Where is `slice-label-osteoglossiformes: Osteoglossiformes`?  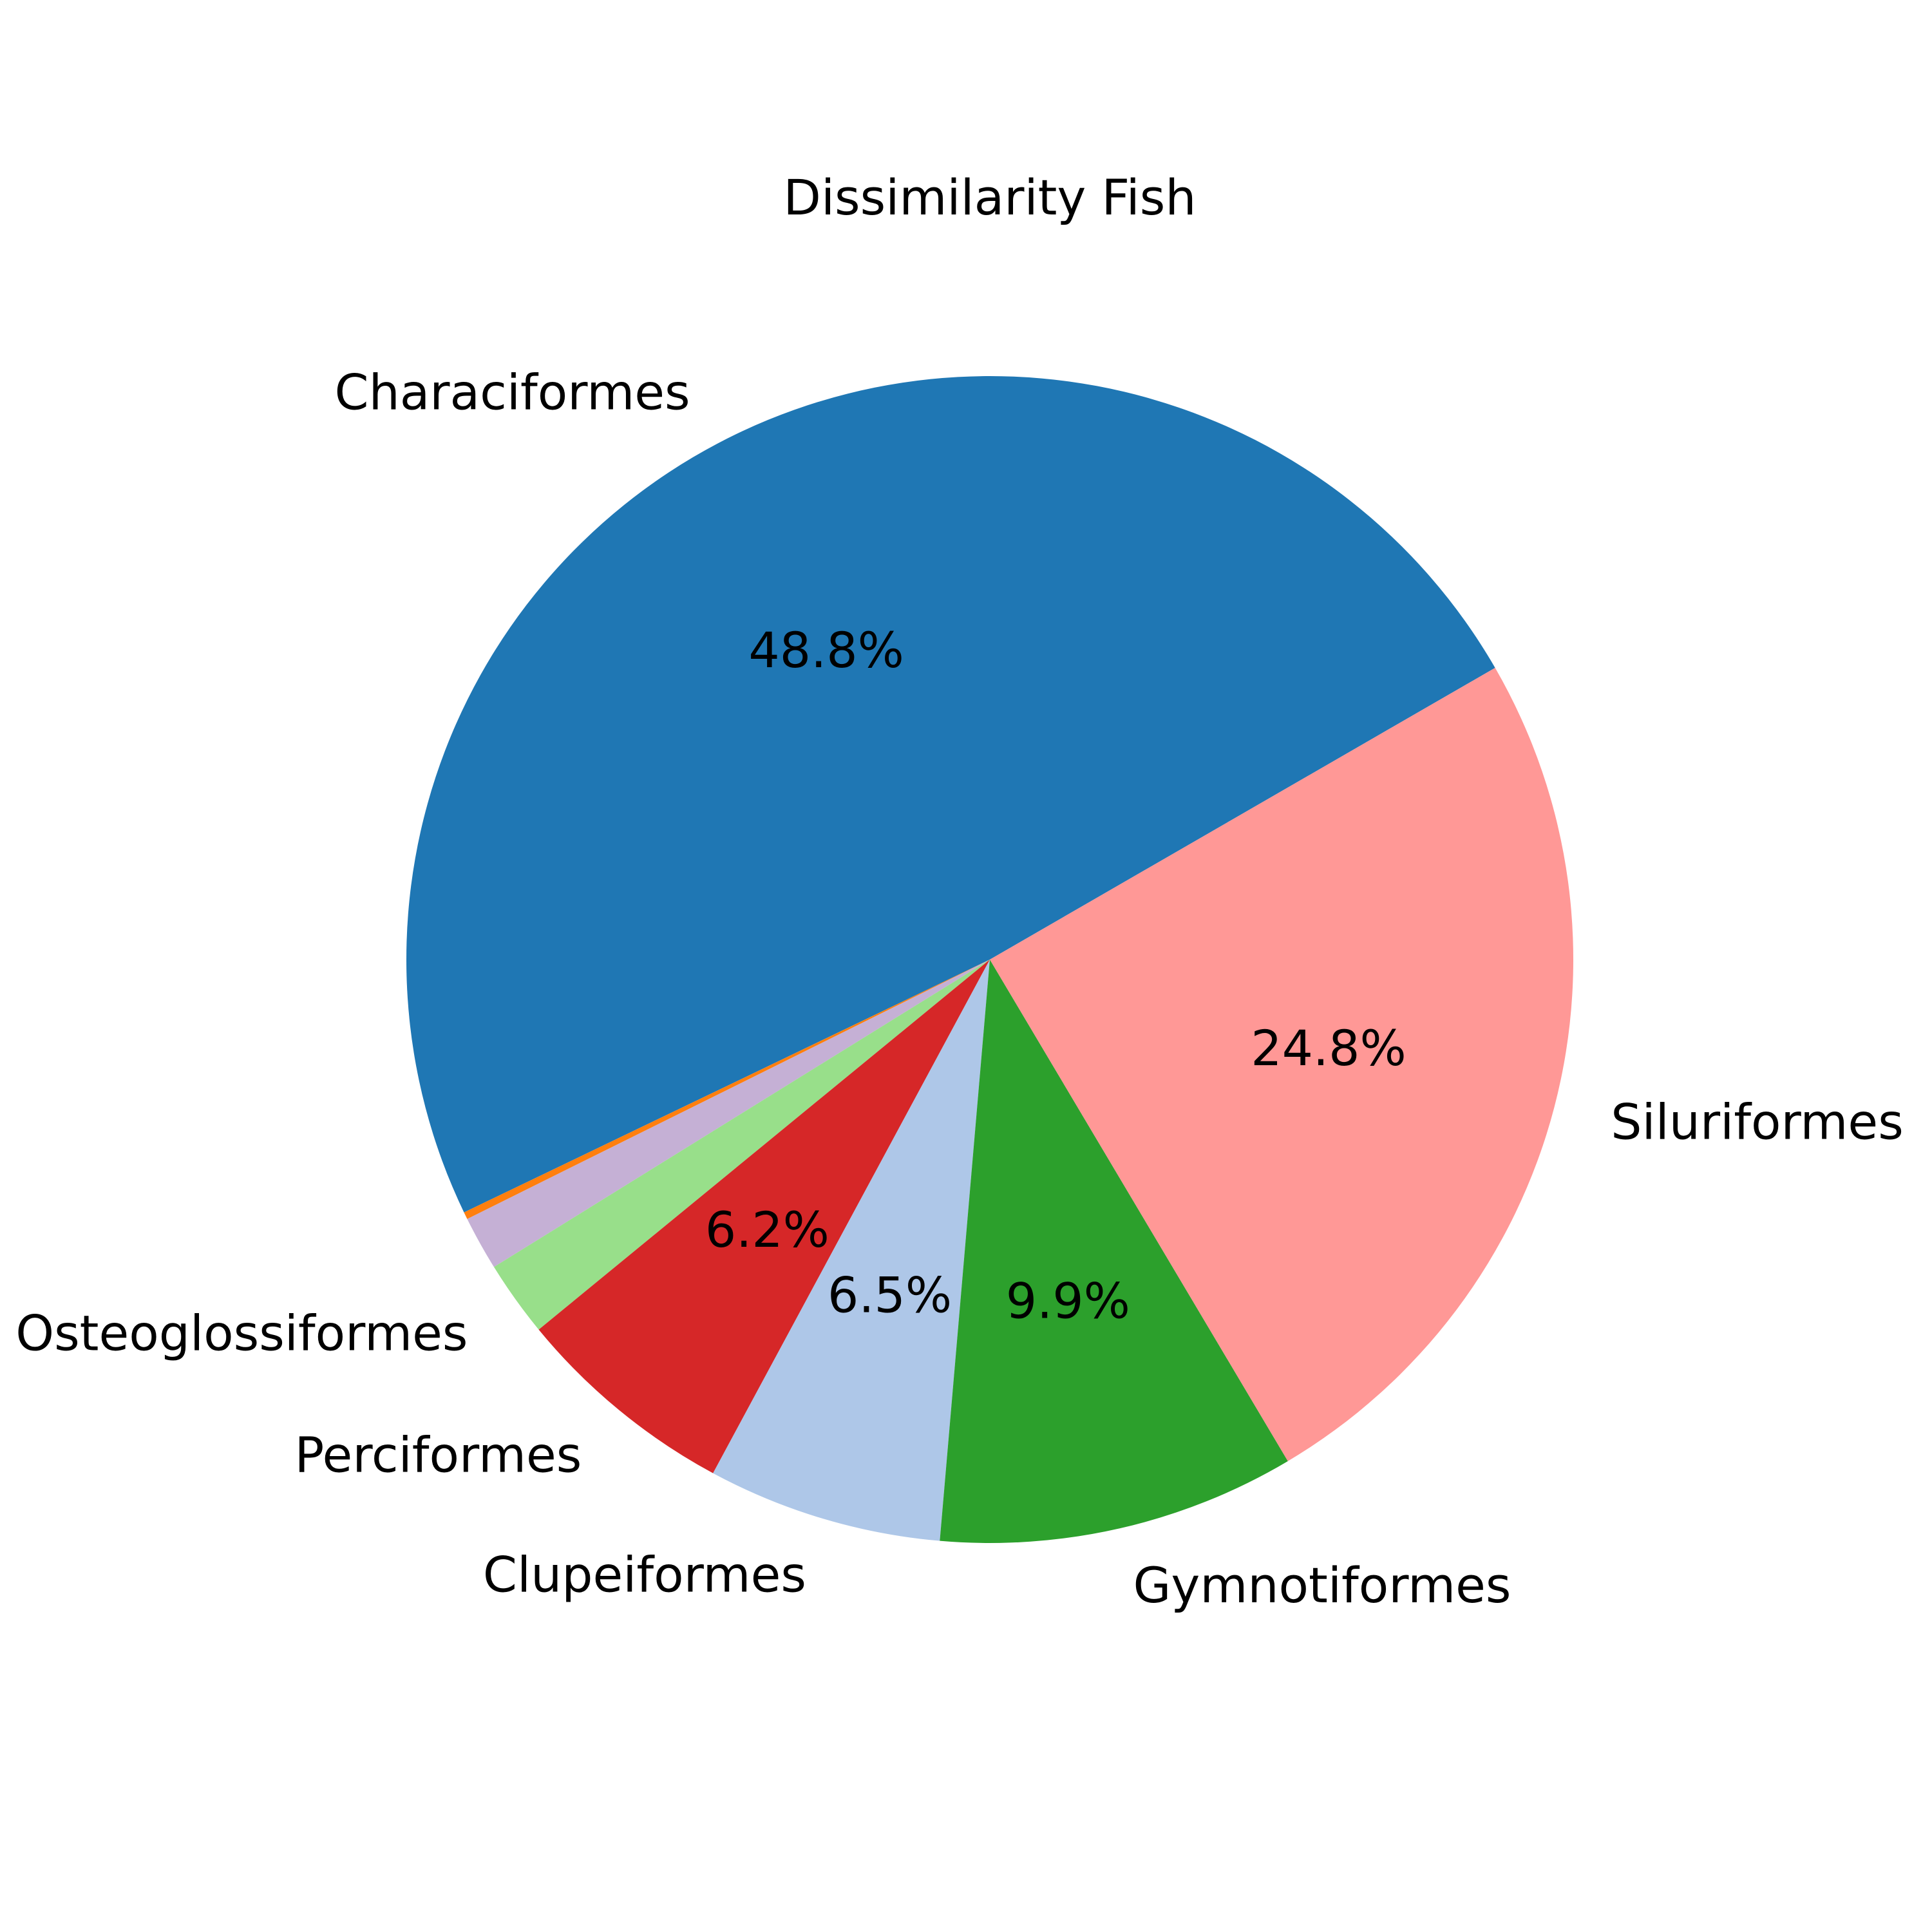
slice-label-osteoglossiformes: Osteoglossiformes is located at coordinates (241, 1333).